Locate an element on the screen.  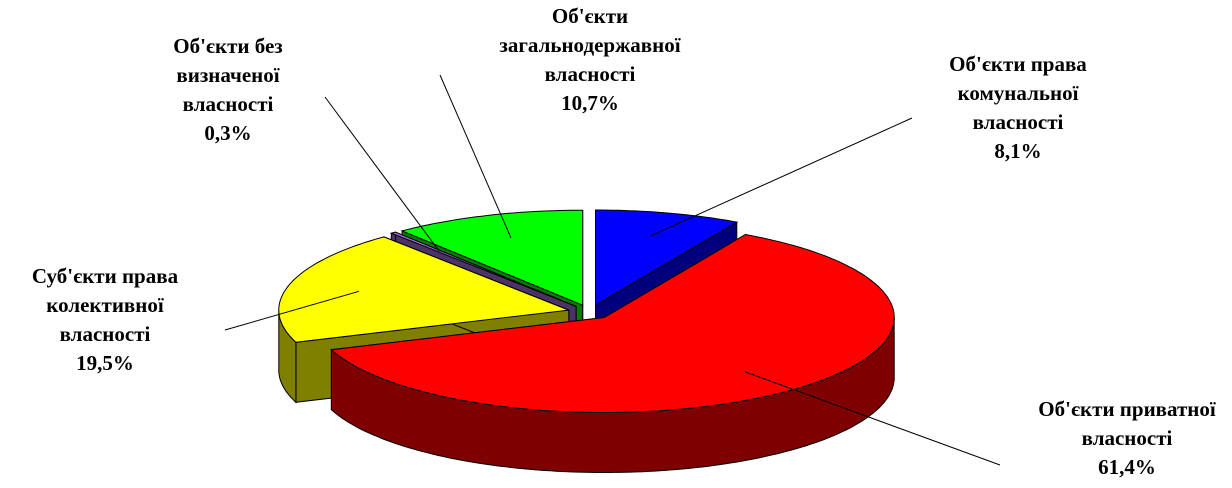
value-label: 0,3% is located at coordinates (228, 133).